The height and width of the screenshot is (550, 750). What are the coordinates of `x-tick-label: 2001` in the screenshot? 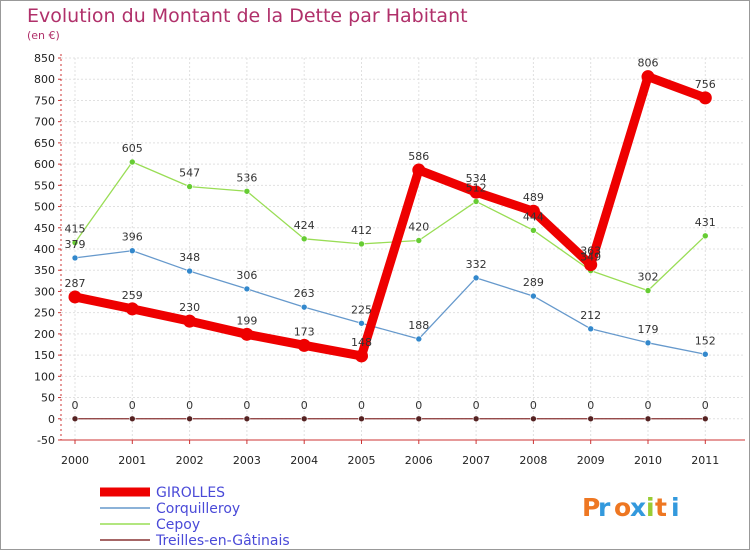 It's located at (132, 460).